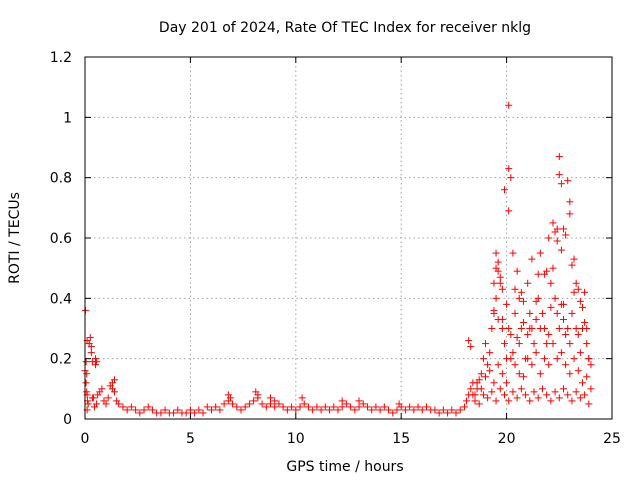 The width and height of the screenshot is (640, 480). Describe the element at coordinates (612, 439) in the screenshot. I see `x-tick-label-5: 25` at that location.